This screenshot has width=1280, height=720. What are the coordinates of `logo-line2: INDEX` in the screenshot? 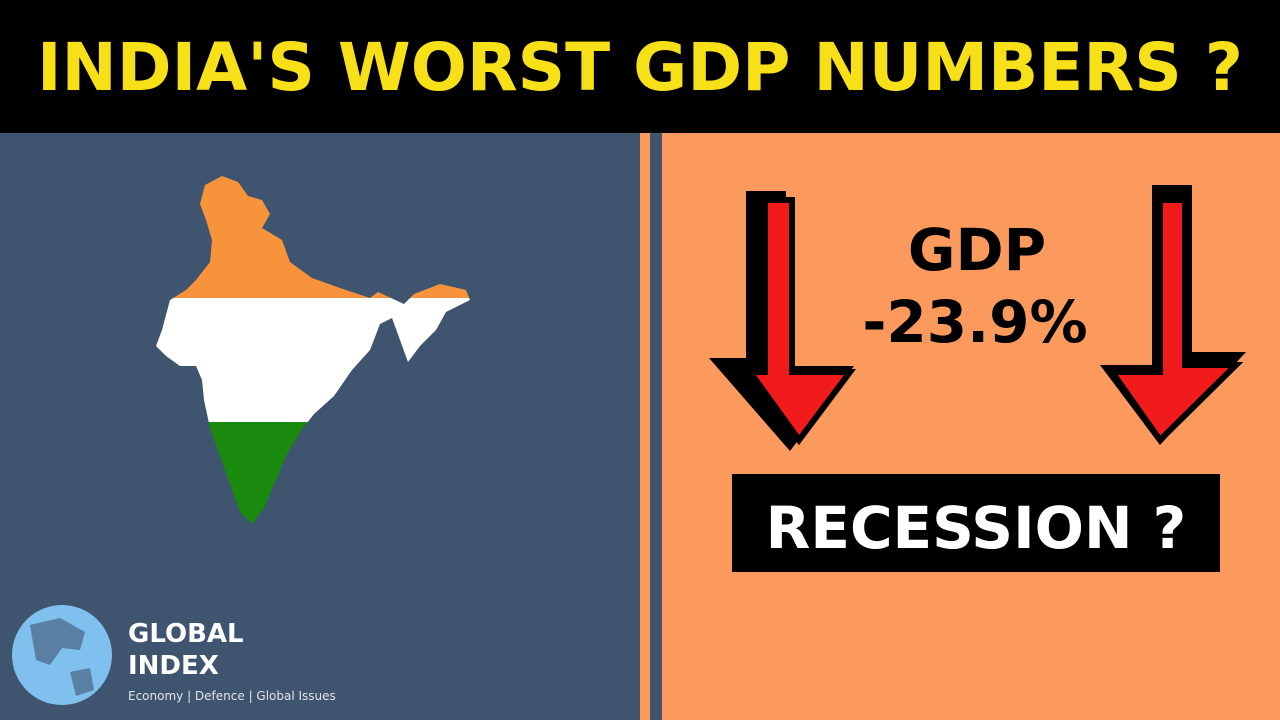 It's located at (173, 666).